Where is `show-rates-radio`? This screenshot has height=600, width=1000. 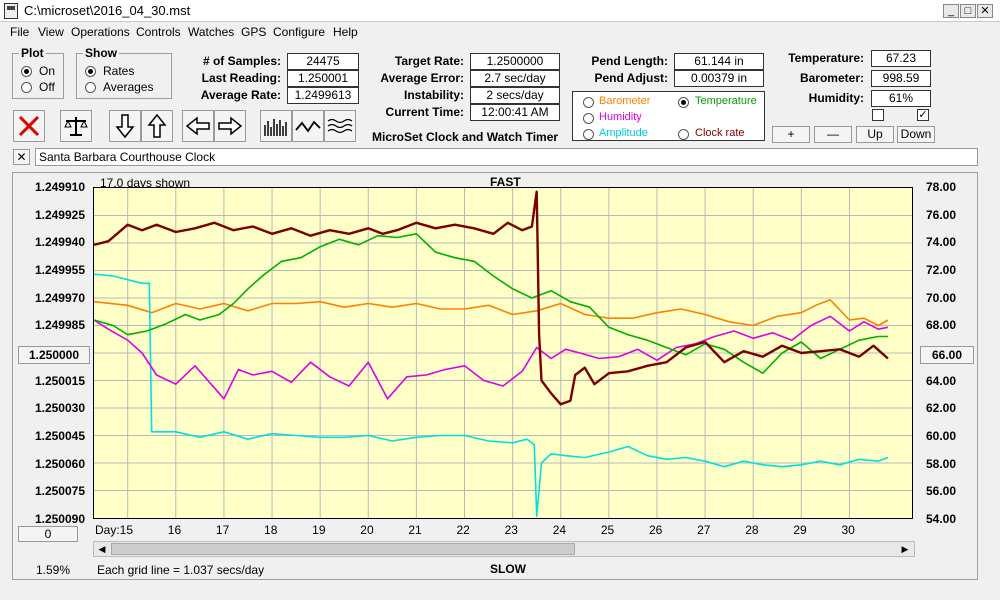 show-rates-radio is located at coordinates (90, 71).